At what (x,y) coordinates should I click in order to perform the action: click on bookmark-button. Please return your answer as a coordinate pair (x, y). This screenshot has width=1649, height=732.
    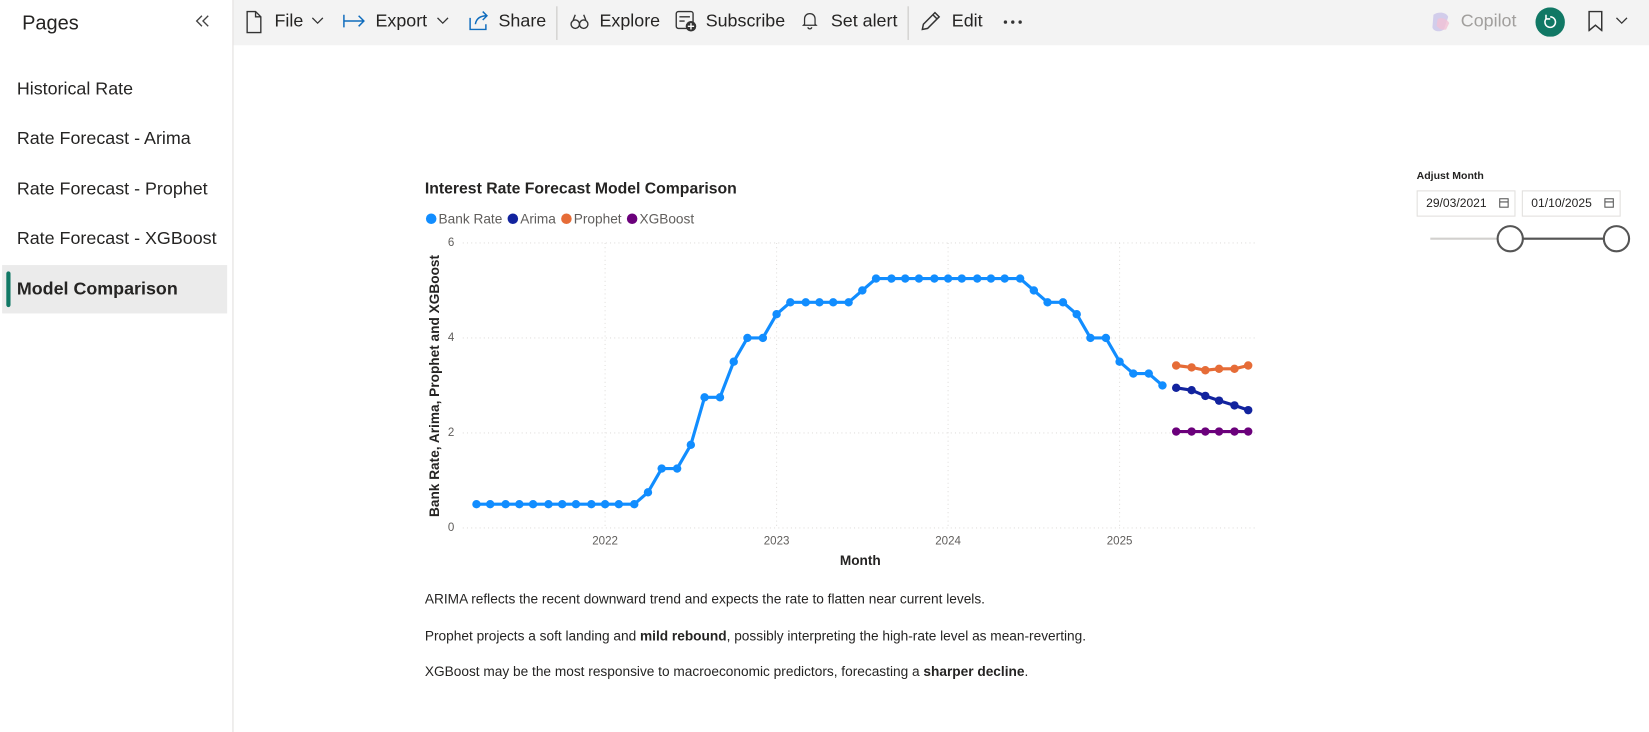
    Looking at the image, I should click on (1595, 21).